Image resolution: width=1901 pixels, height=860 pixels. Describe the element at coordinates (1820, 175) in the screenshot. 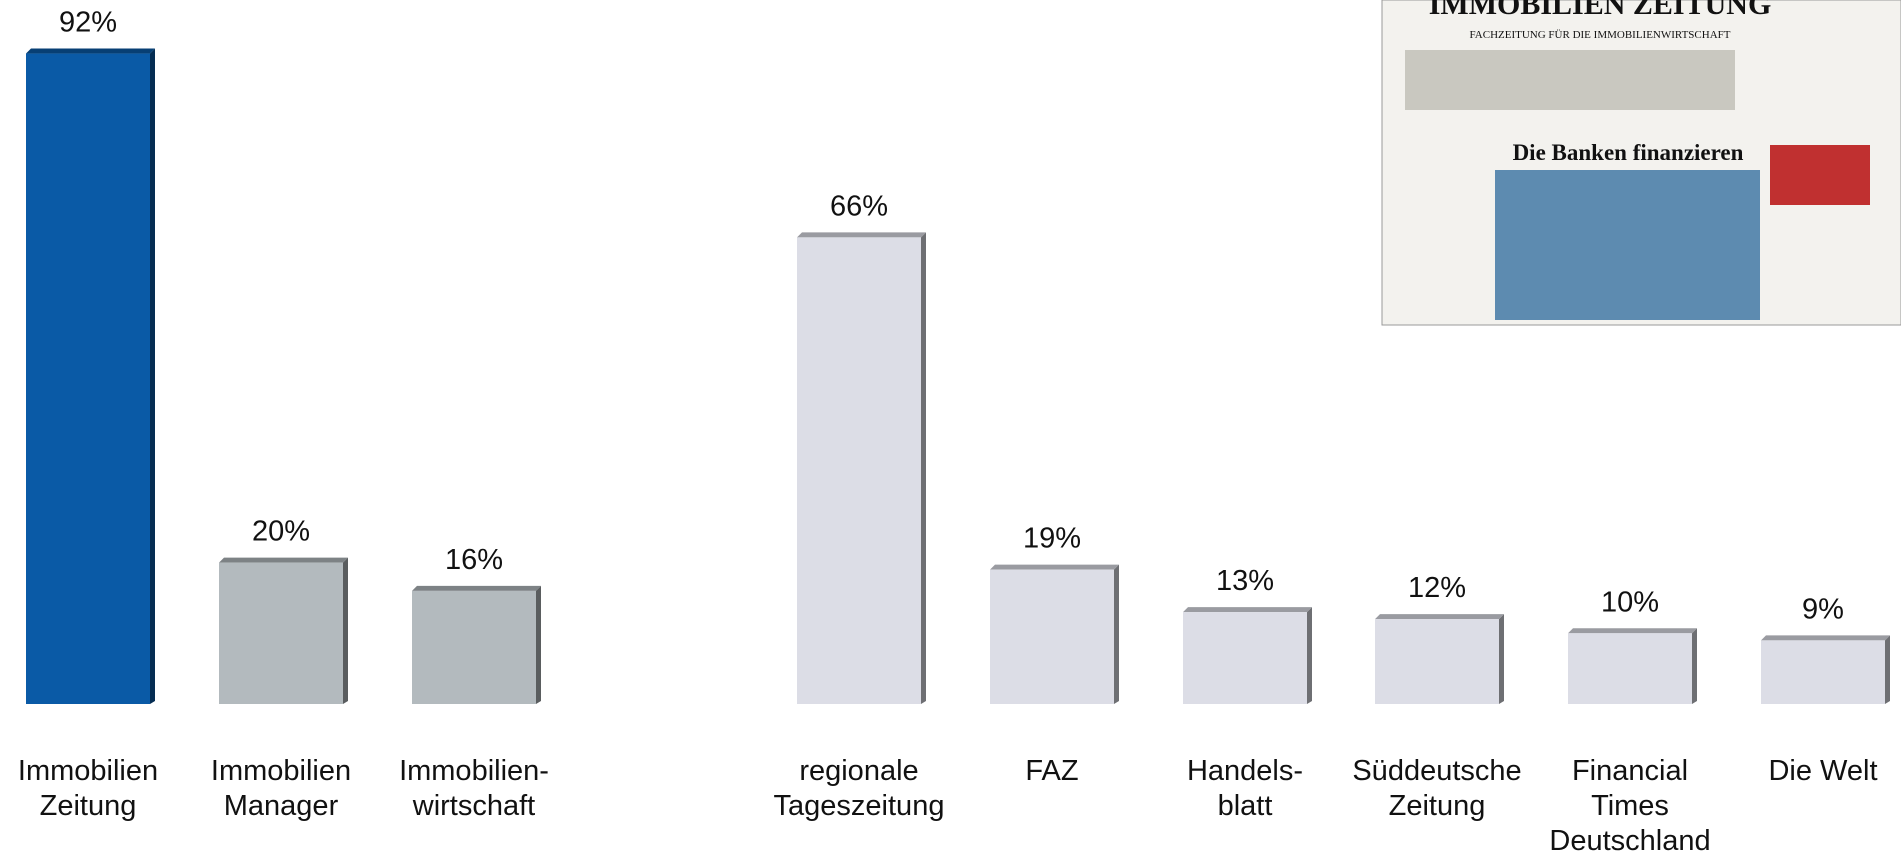

I see `newspaper-ad` at that location.